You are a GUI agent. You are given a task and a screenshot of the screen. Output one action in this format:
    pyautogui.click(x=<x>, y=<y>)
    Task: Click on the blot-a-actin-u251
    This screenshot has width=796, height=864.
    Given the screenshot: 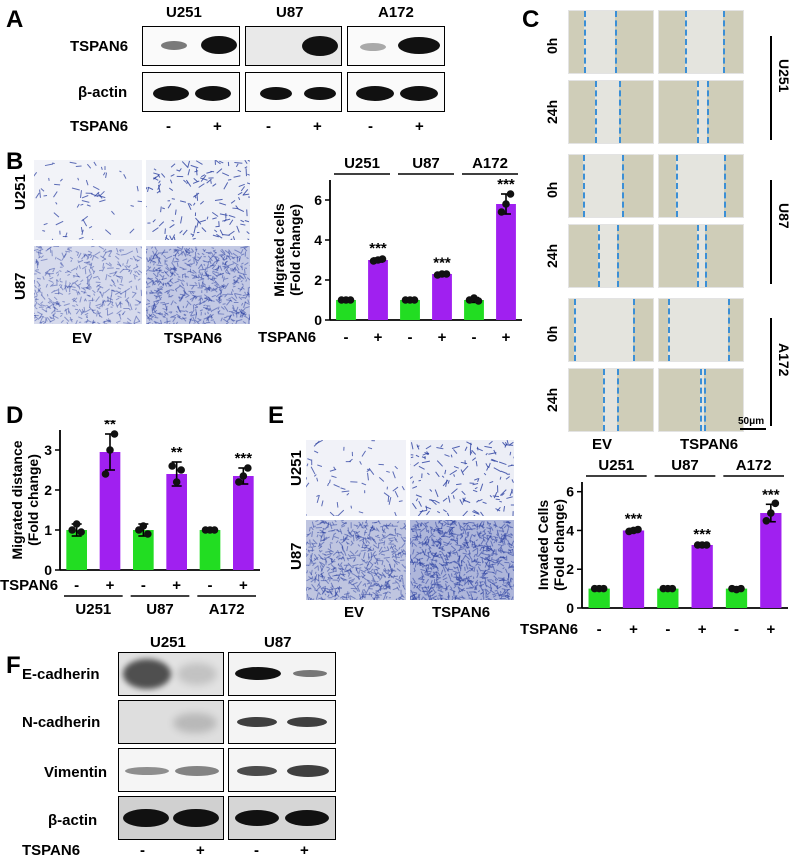 What is the action you would take?
    pyautogui.click(x=191, y=92)
    